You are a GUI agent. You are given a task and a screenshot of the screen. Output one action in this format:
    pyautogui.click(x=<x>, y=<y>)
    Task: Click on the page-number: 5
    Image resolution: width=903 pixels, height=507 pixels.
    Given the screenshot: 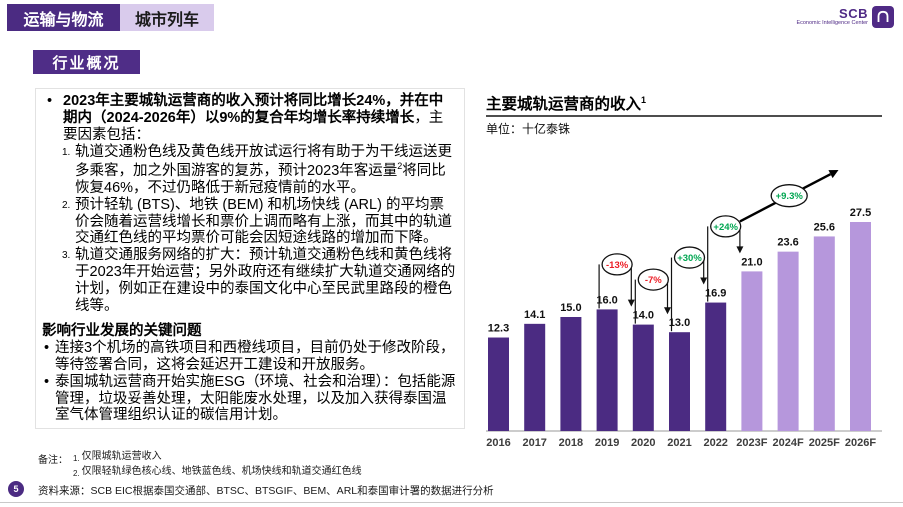 What is the action you would take?
    pyautogui.click(x=16, y=489)
    